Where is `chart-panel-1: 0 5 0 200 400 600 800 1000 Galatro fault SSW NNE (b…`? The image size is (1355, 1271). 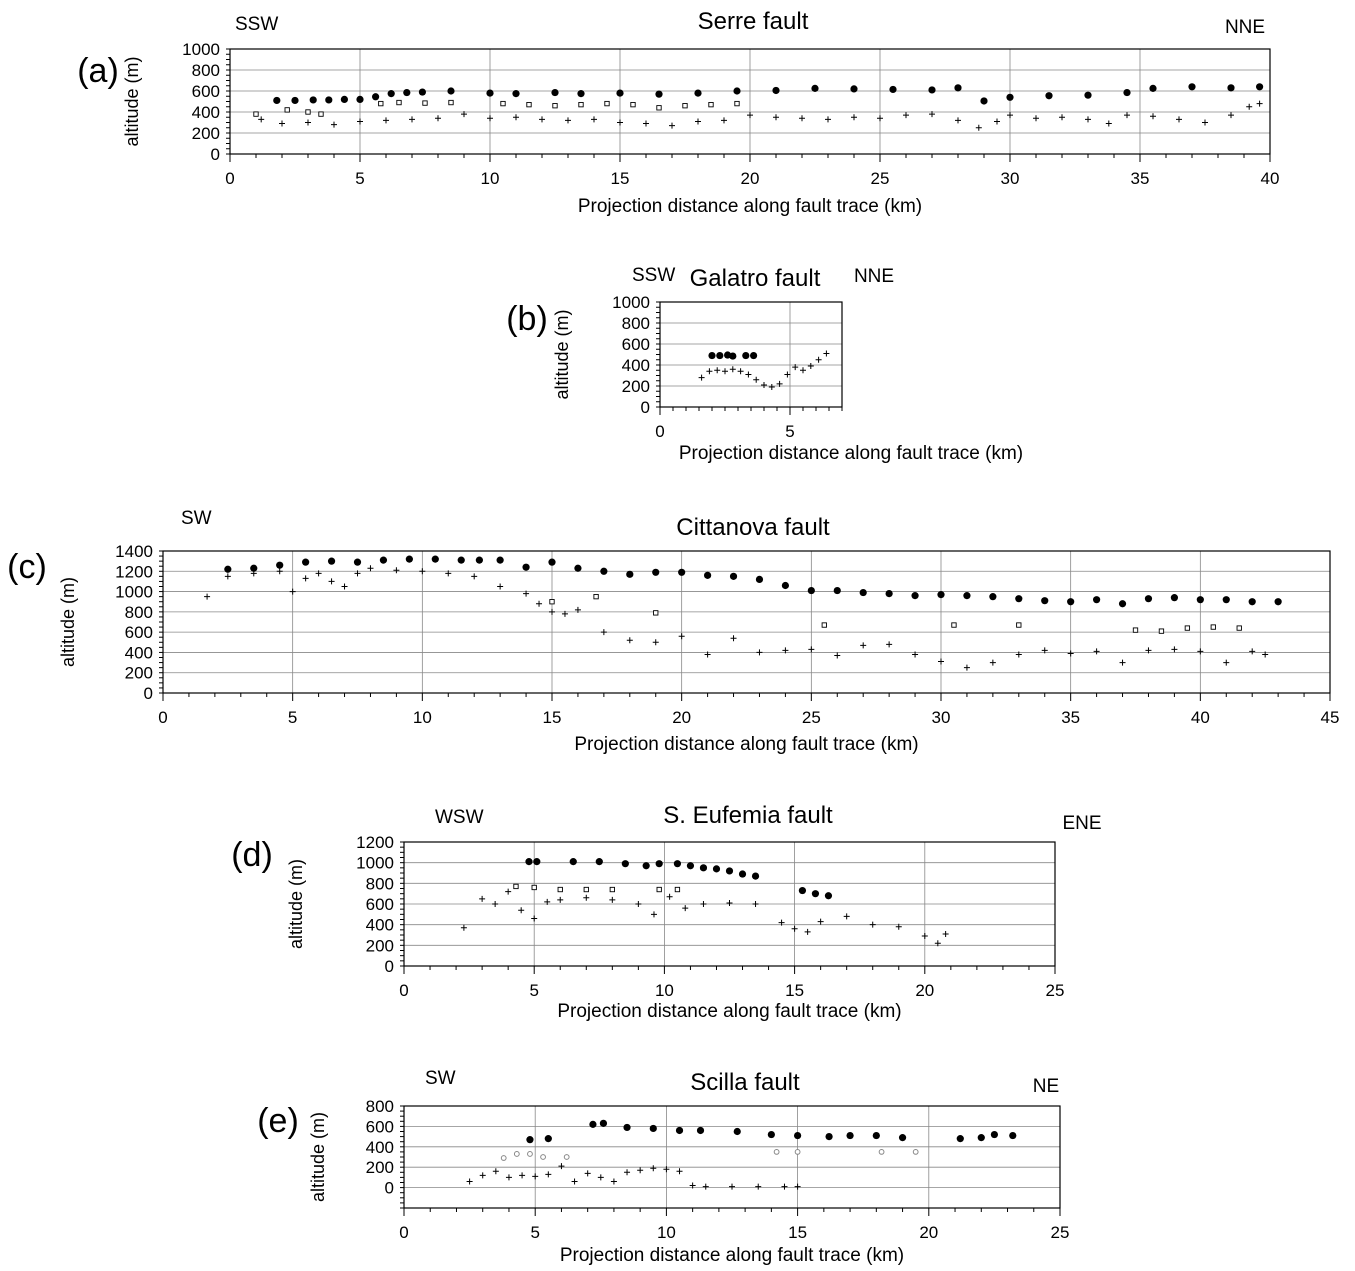
chart-panel-1: 0 5 0 200 400 600 800 1000 Galatro fault SSW NNE (b… is located at coordinates (764, 364).